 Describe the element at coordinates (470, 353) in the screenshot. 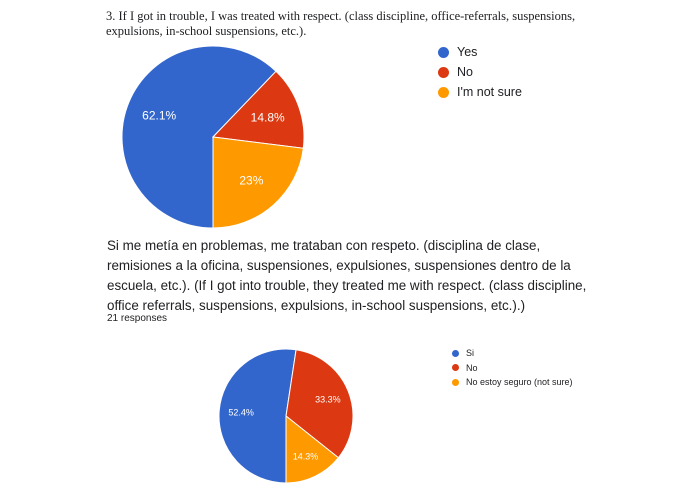

I see `chart-2-legend-label-1: Si` at that location.